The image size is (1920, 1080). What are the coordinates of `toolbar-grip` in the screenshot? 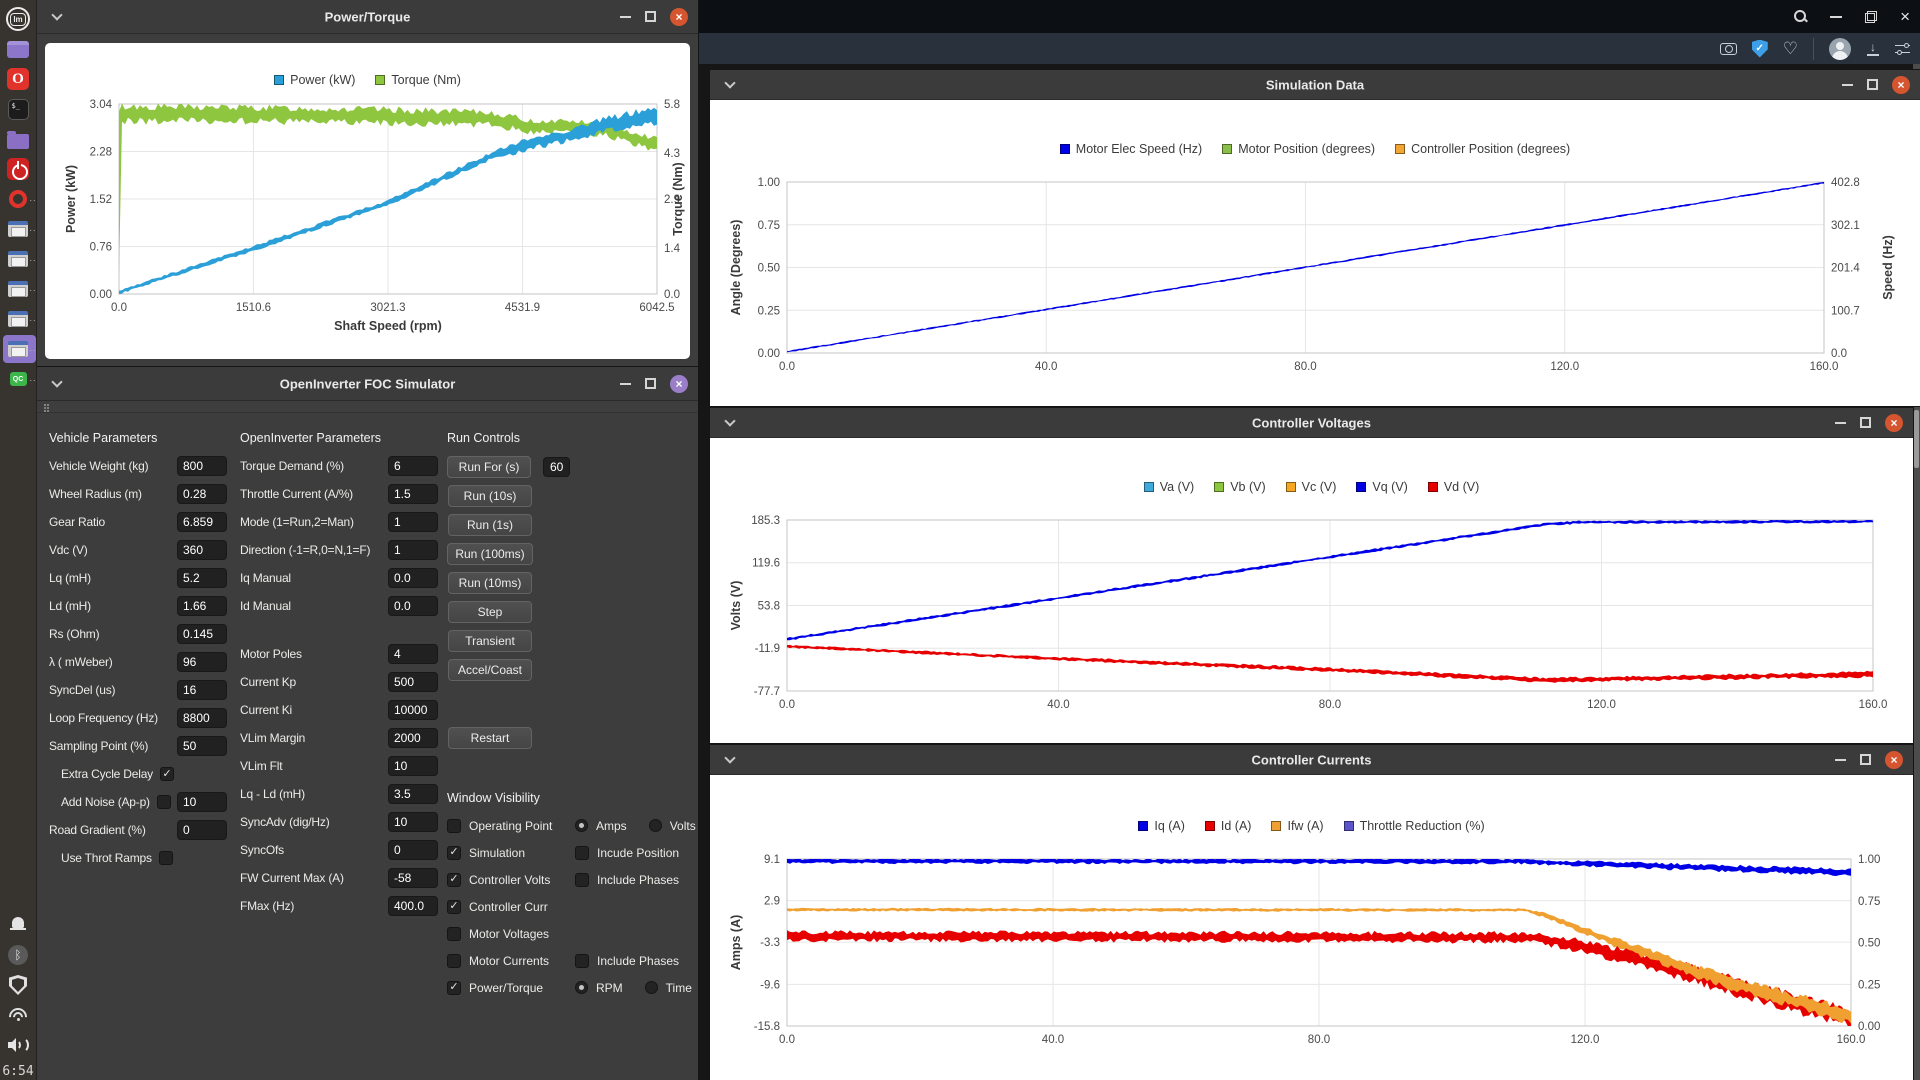 It's located at (367, 407).